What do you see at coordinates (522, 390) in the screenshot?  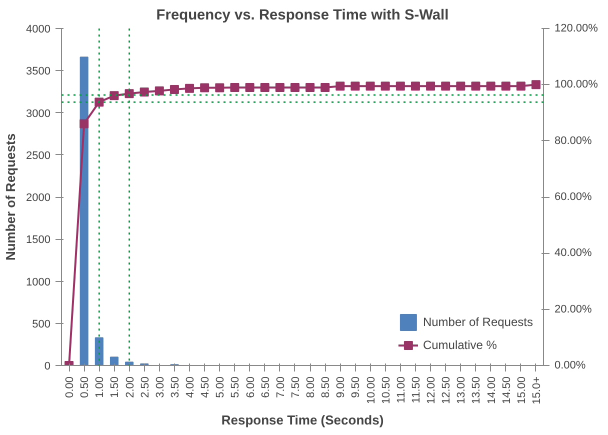 I see `x-tick-label: 15.00` at bounding box center [522, 390].